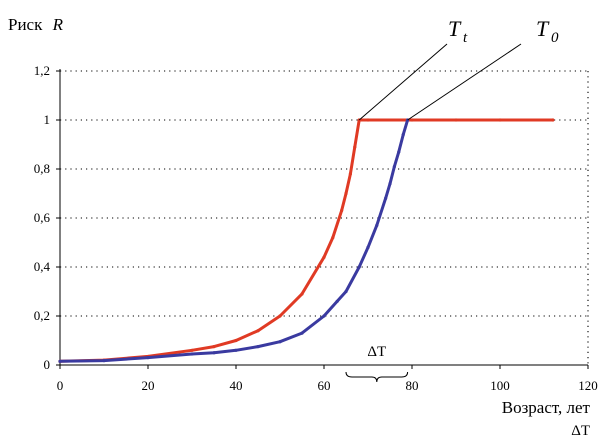 The image size is (600, 439). I want to click on x-tick-label: 80, so click(412, 385).